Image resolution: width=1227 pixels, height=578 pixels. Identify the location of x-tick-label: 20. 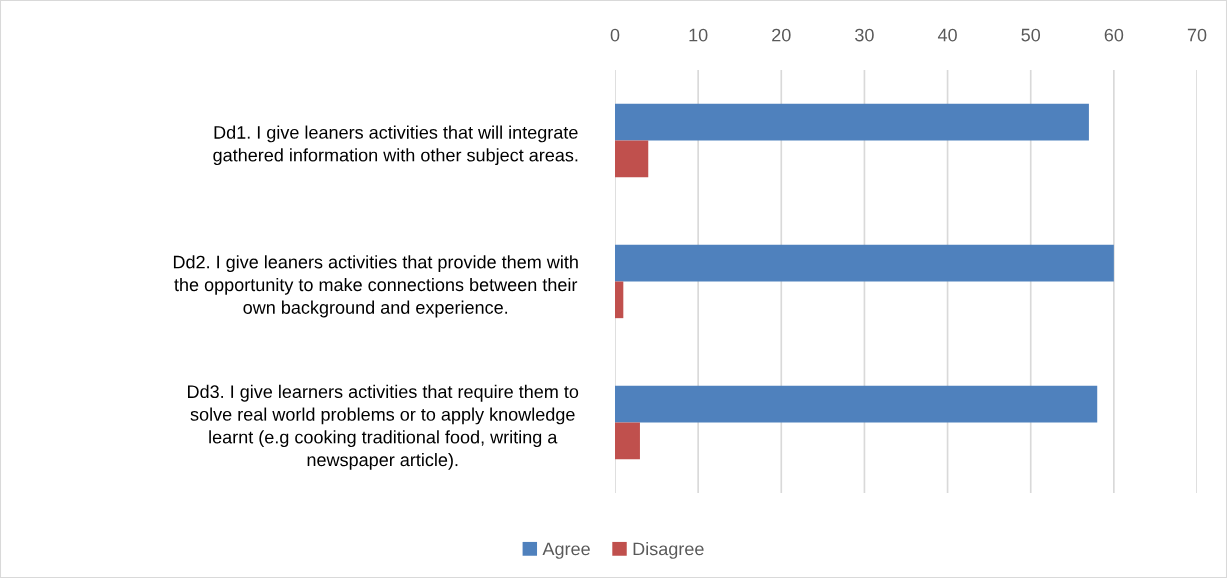
(781, 35).